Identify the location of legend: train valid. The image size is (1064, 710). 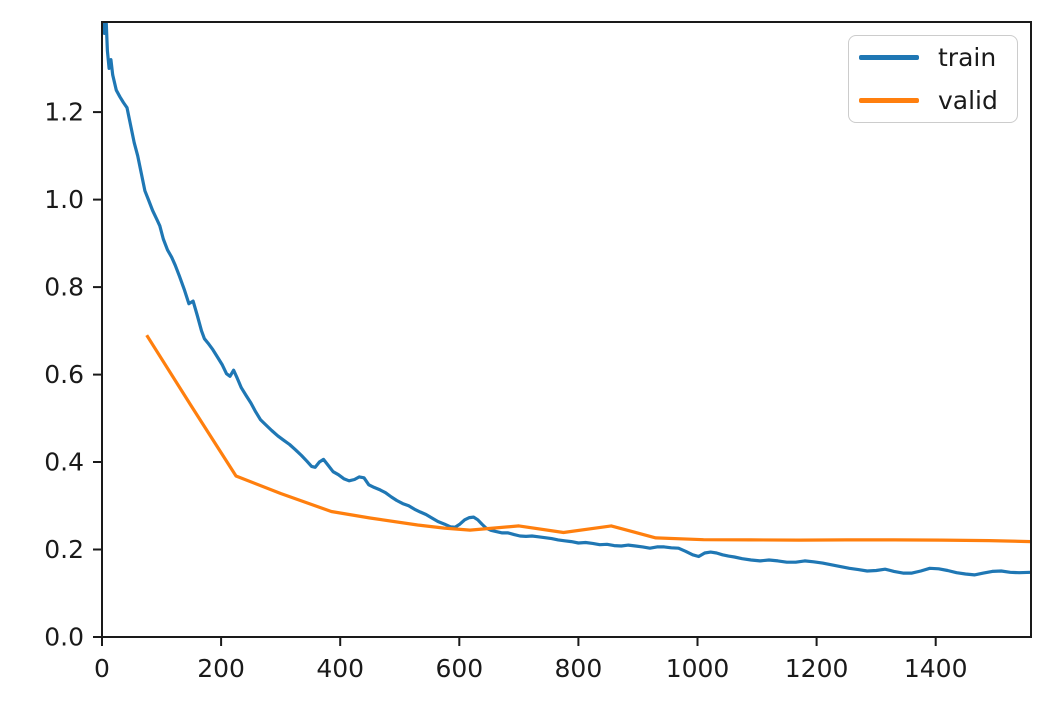
(933, 79).